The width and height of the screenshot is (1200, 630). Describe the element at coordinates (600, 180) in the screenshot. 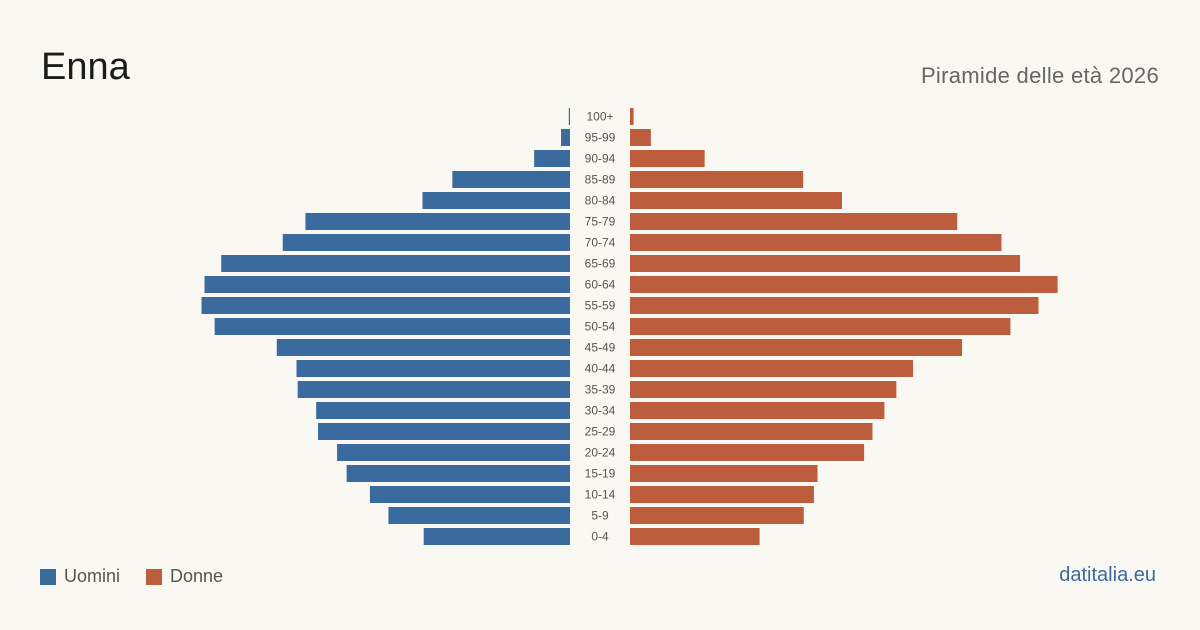

I see `age-label-85-89: 85-89` at that location.